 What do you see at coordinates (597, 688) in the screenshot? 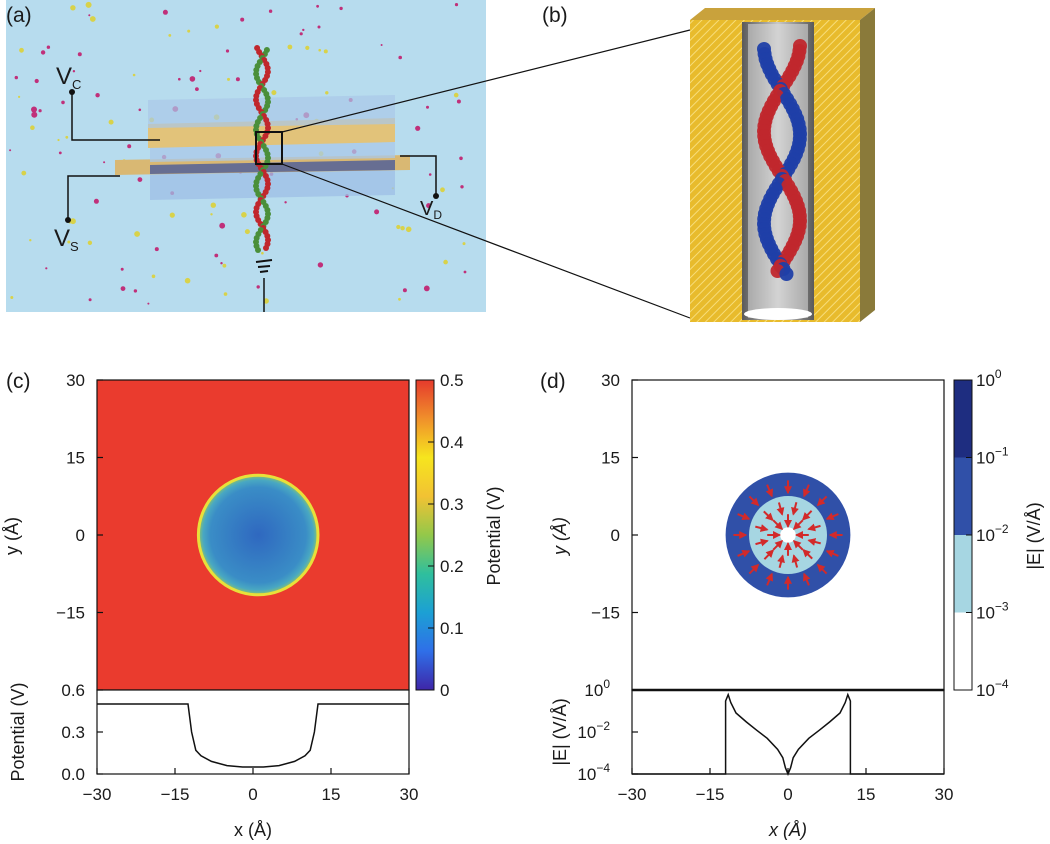
I see `profile-y-tick-label: 100` at bounding box center [597, 688].